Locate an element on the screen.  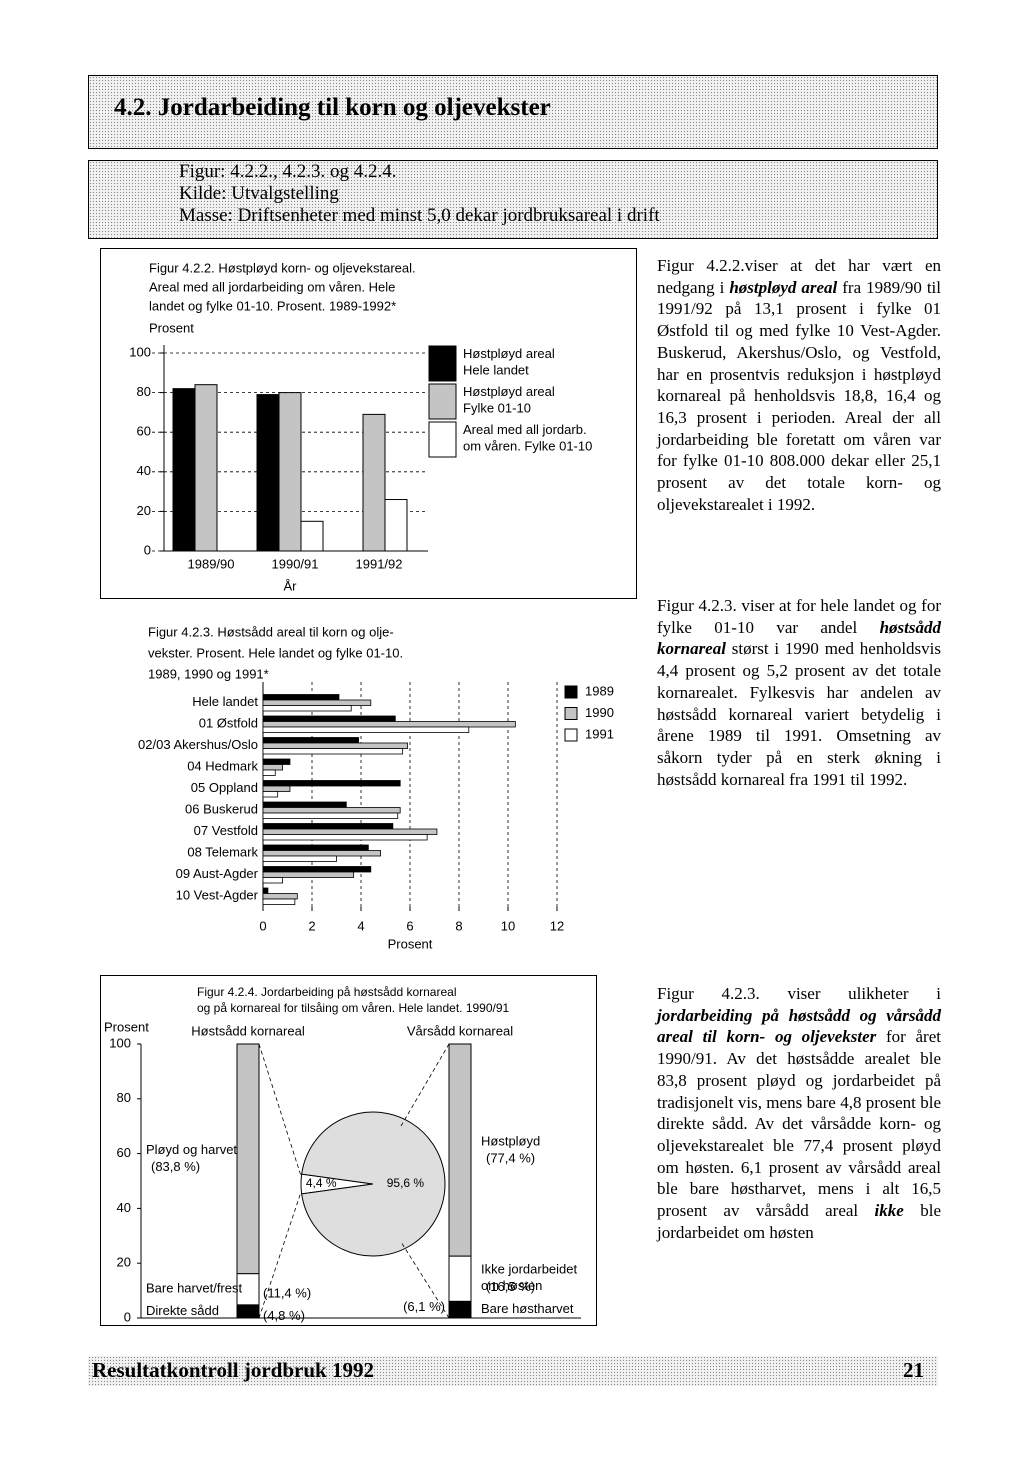
segment-label: Høstpløyd is located at coordinates (510, 1140).